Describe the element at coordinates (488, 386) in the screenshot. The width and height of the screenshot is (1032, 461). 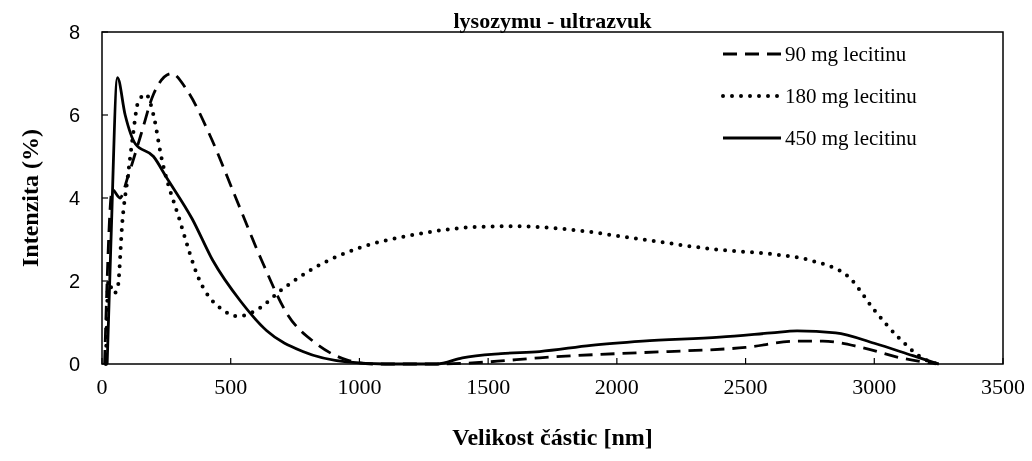
I see `x-tick-label: 1500` at that location.